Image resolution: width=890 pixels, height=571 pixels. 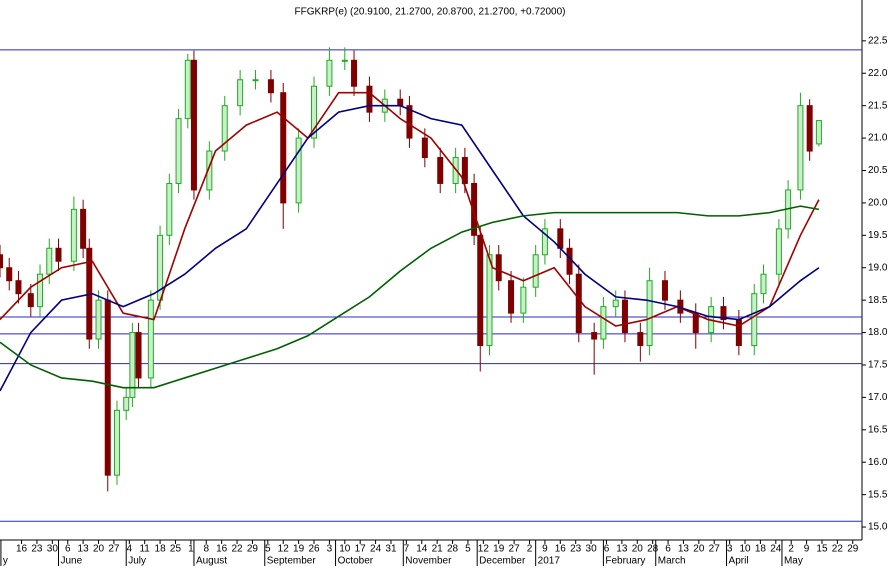 What do you see at coordinates (37, 549) in the screenshot?
I see `x-tick-label: 23` at bounding box center [37, 549].